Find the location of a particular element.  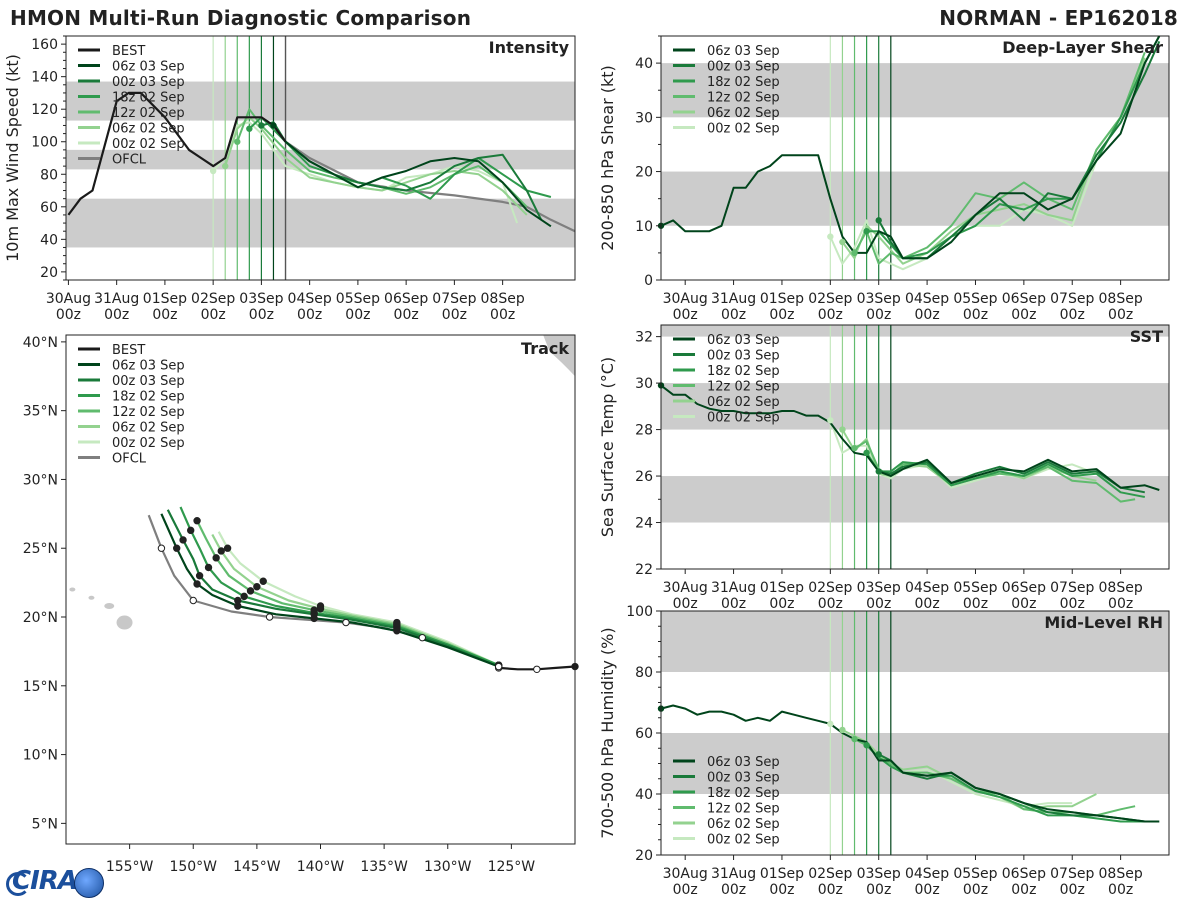

y-tick-label: 0 is located at coordinates (648, 281).